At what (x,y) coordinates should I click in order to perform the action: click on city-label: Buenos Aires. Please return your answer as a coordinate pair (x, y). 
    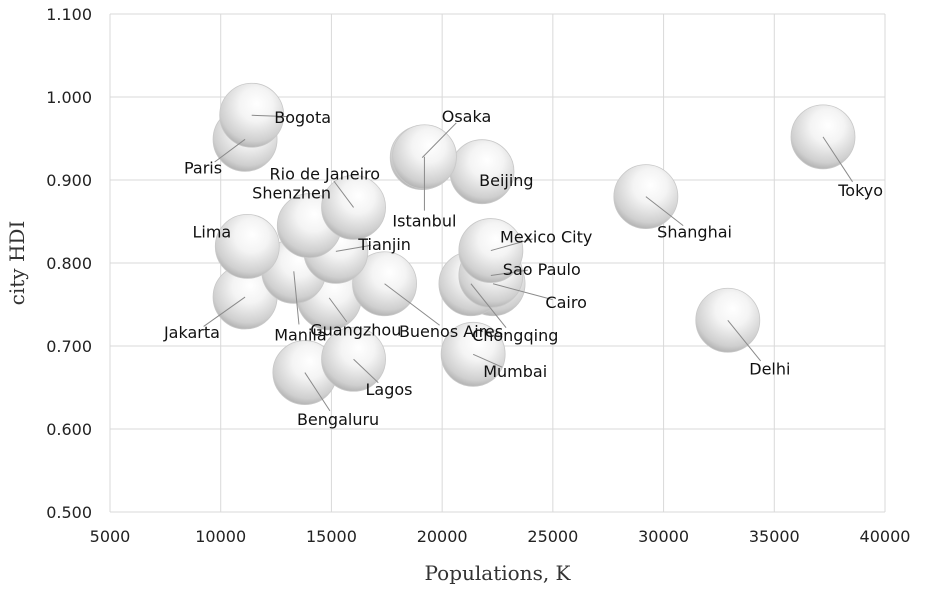
    Looking at the image, I should click on (451, 331).